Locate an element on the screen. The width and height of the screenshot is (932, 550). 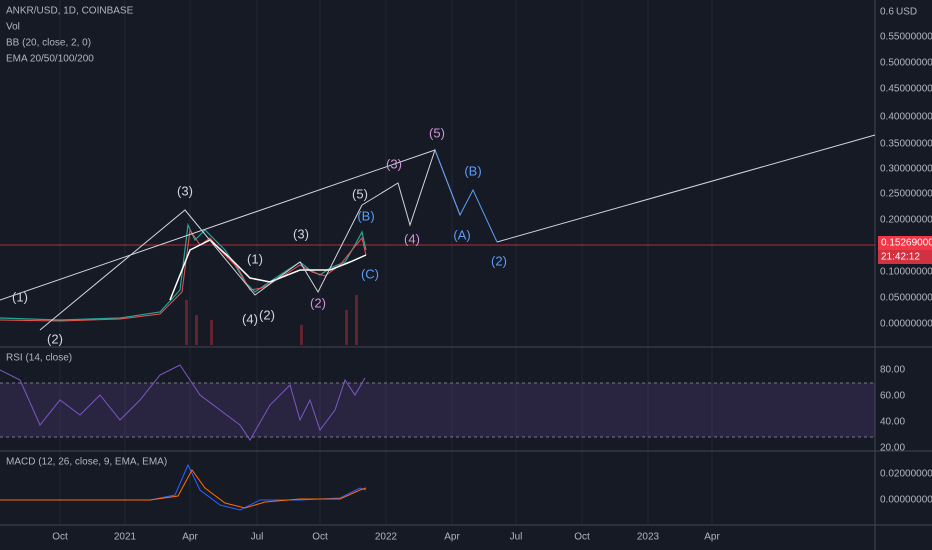
price-tick: 0.6 is located at coordinates (887, 12).